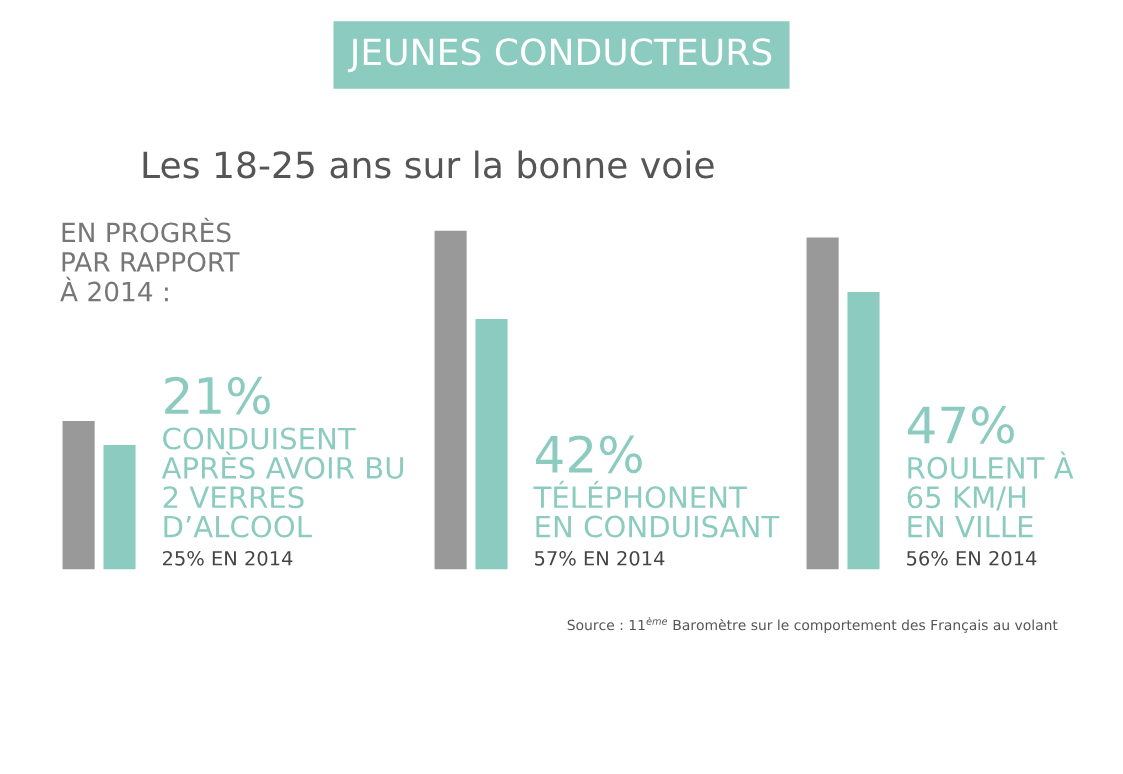 The width and height of the screenshot is (1123, 774). Describe the element at coordinates (589, 454) in the screenshot. I see `annotation: 42%` at that location.